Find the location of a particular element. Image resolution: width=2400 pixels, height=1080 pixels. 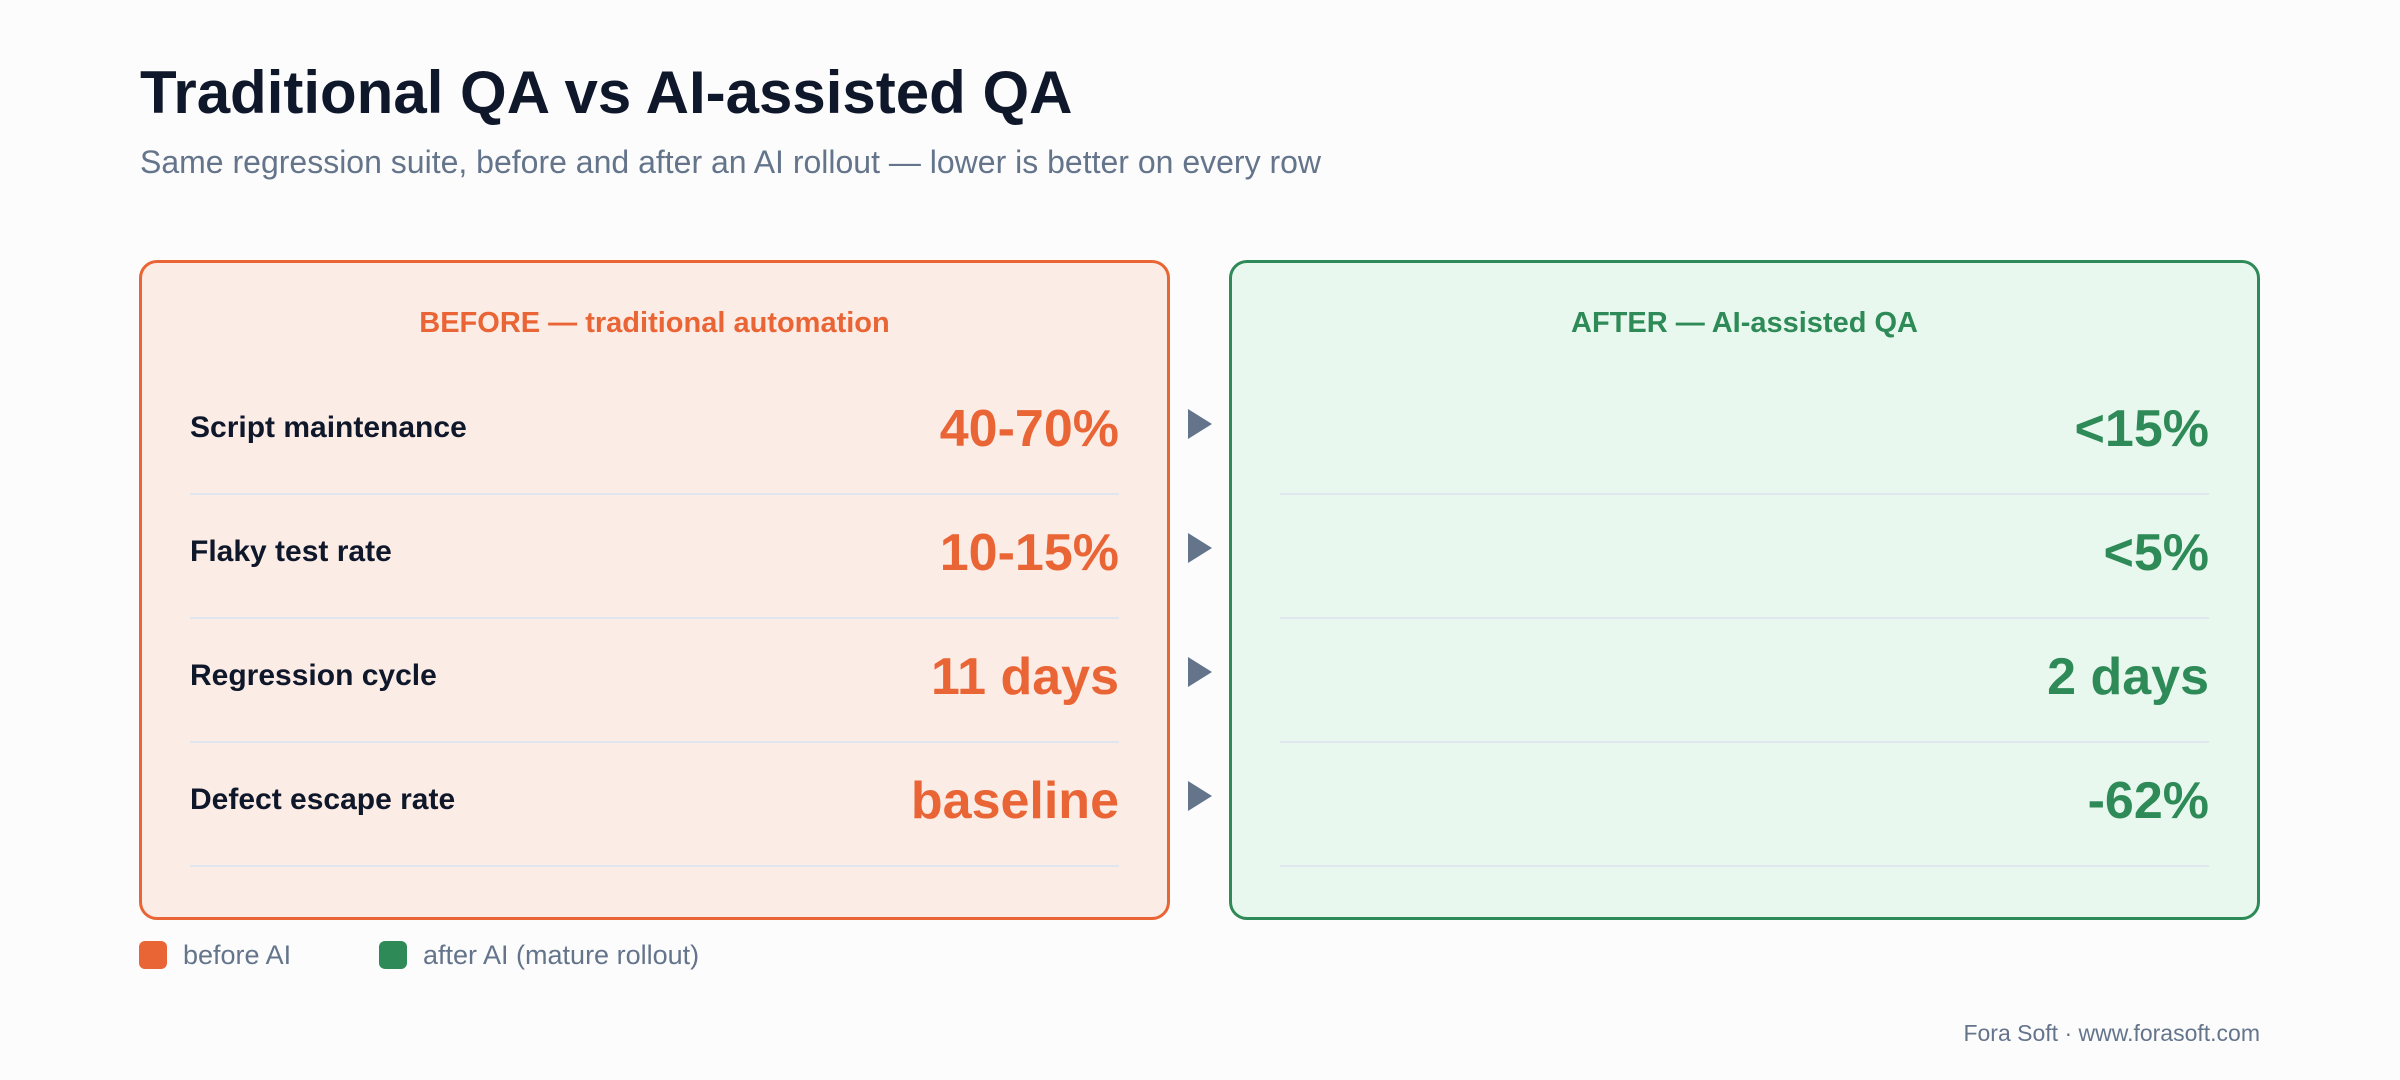

before-heading: BEFORE — traditional automation is located at coordinates (654, 323).